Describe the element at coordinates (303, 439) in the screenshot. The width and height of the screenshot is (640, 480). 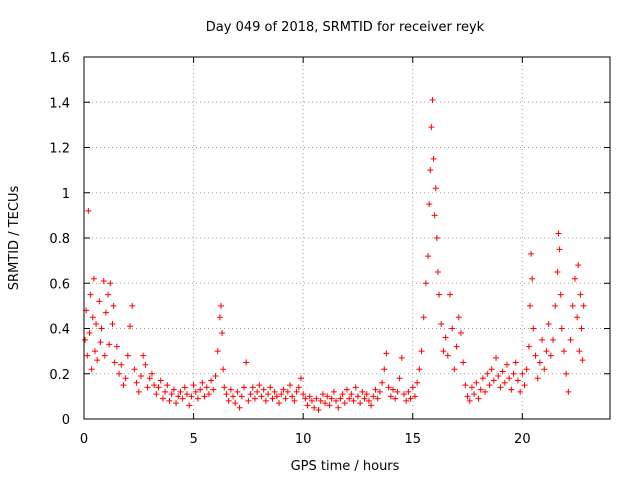
I see `x-tick-label: 10` at that location.